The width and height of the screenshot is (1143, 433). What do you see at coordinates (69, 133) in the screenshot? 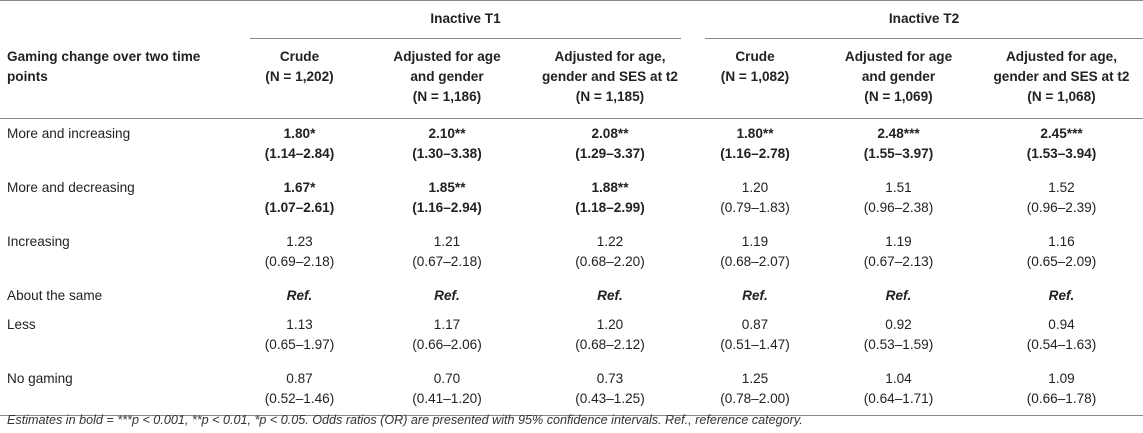
I see `row-label: More and increasing` at bounding box center [69, 133].